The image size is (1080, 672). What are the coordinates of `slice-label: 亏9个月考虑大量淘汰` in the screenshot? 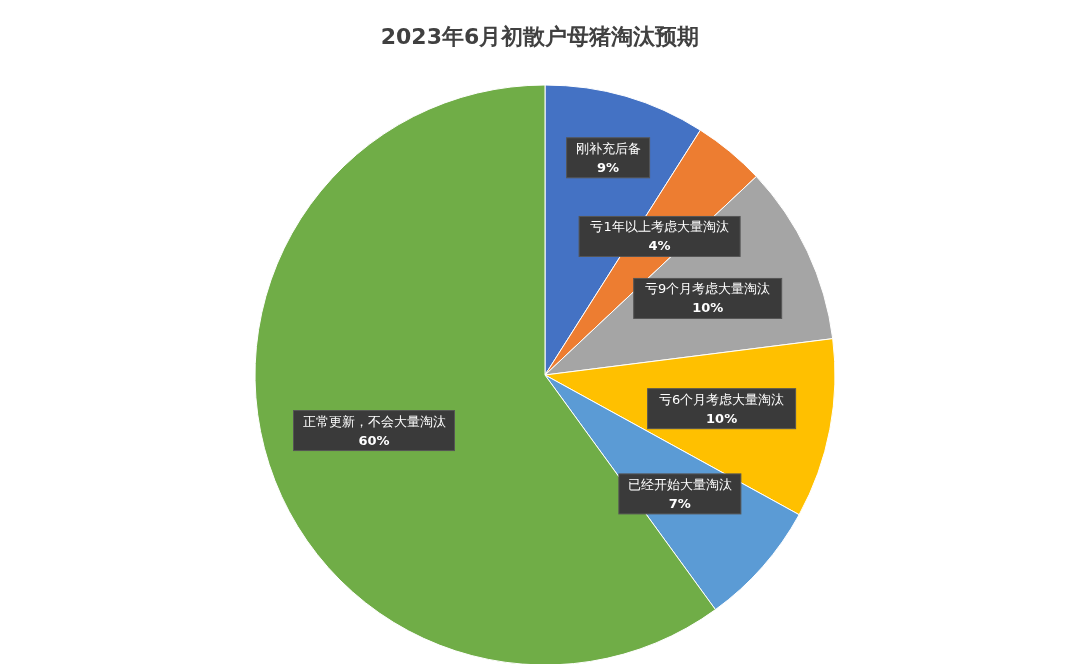 It's located at (708, 289).